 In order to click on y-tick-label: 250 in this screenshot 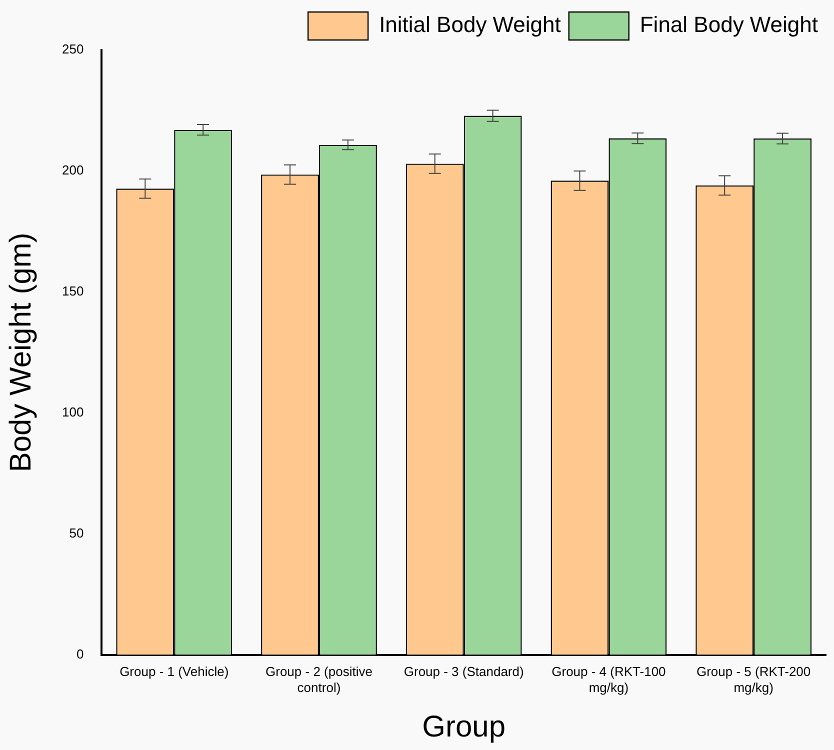, I will do `click(73, 49)`.